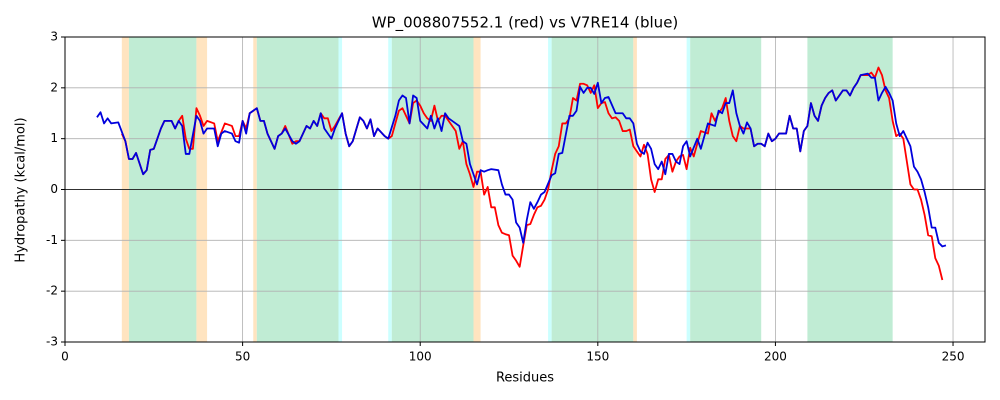  I want to click on y-tick-label: 1, so click(54, 138).